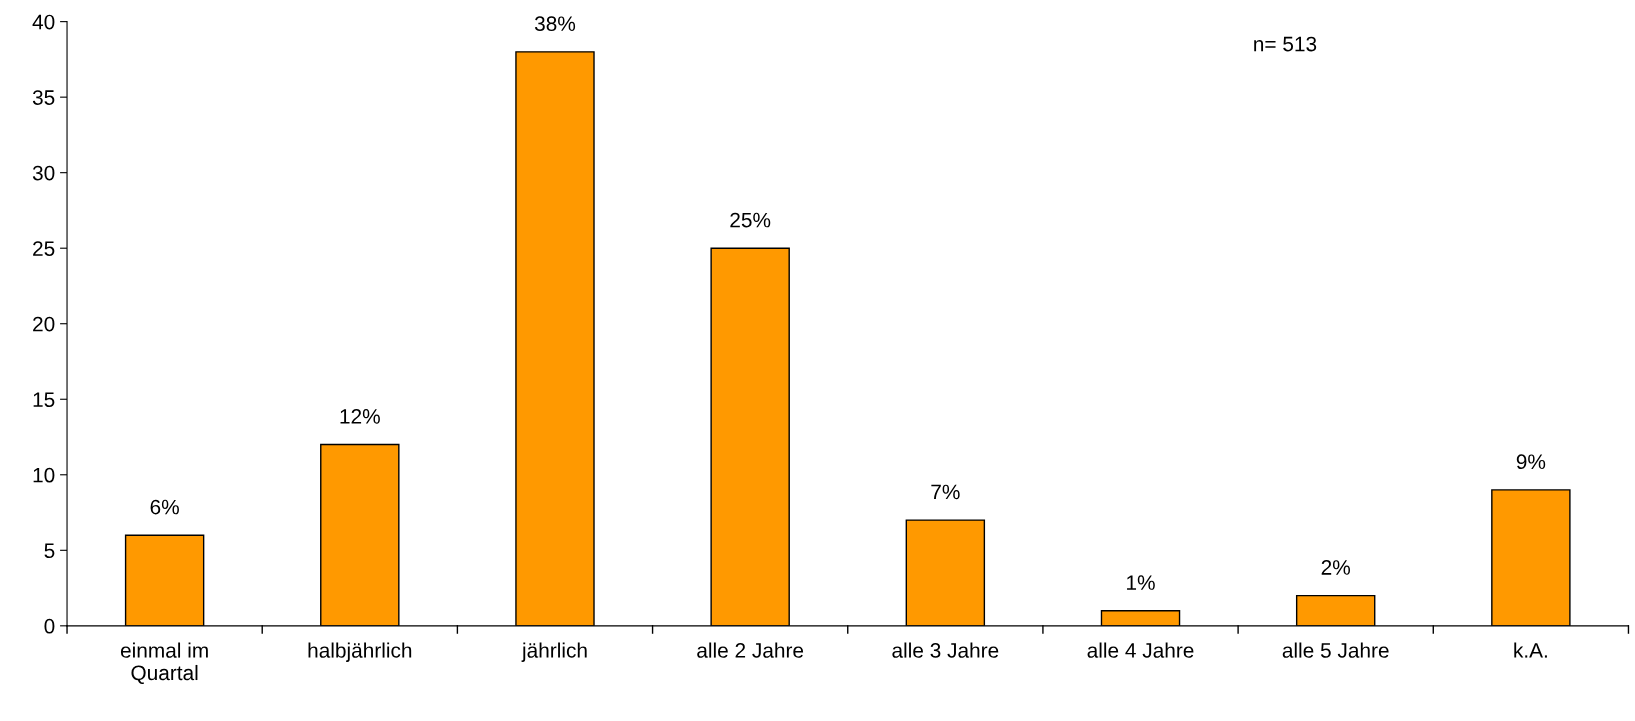 The width and height of the screenshot is (1635, 721). Describe the element at coordinates (945, 492) in the screenshot. I see `data-label: 7%` at that location.